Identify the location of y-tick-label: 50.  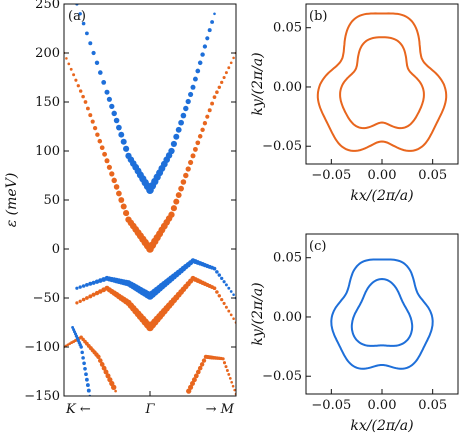
(51, 200).